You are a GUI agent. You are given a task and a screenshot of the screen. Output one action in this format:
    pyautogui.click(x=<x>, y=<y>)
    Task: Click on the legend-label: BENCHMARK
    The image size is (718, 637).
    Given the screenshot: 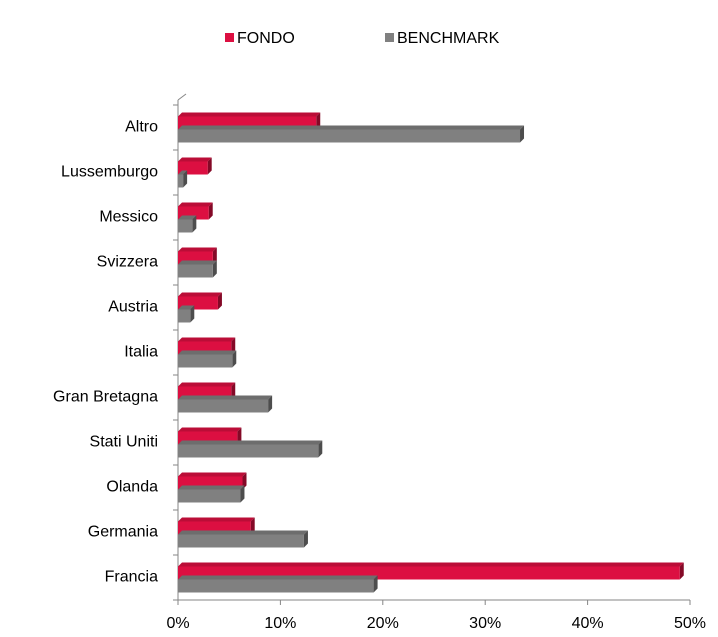 What is the action you would take?
    pyautogui.click(x=448, y=38)
    